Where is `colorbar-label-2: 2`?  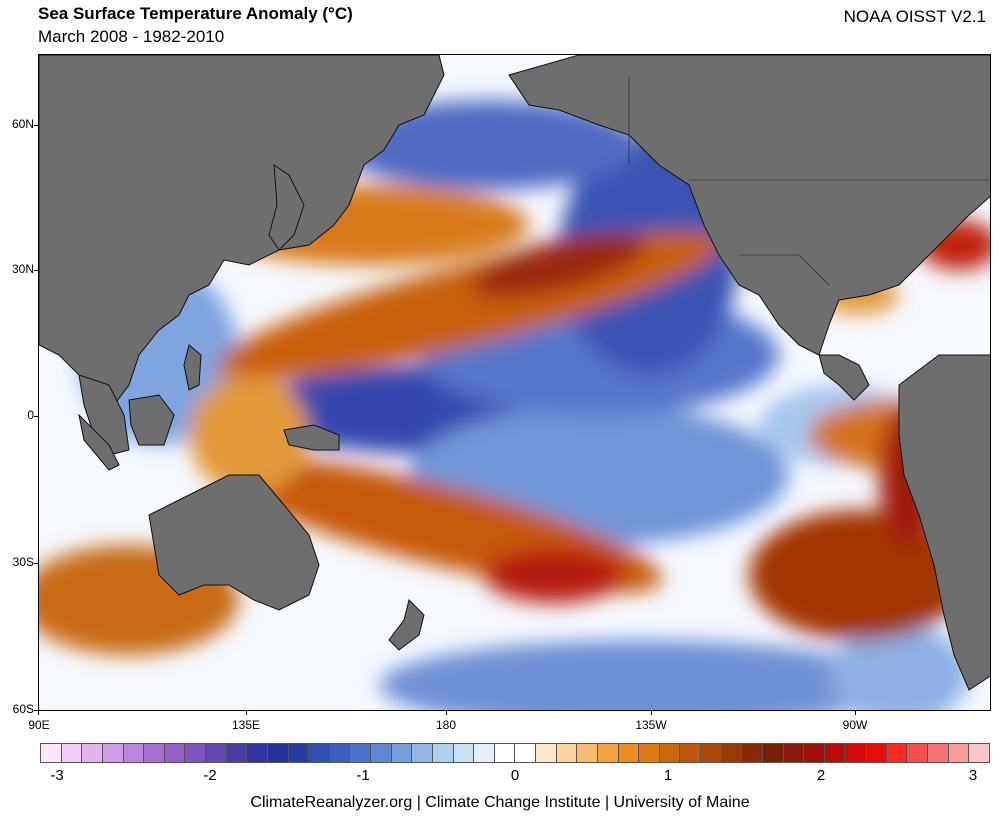 colorbar-label-2: 2 is located at coordinates (821, 775).